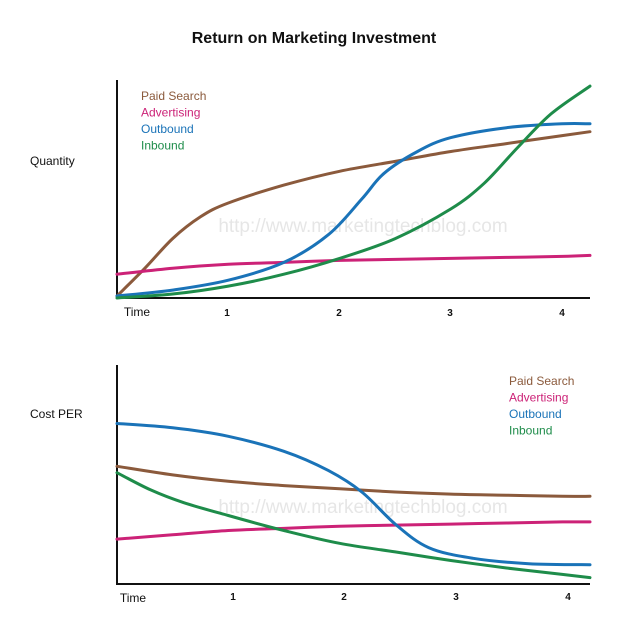  What do you see at coordinates (56, 414) in the screenshot?
I see `y-axis-label: Cost PER` at bounding box center [56, 414].